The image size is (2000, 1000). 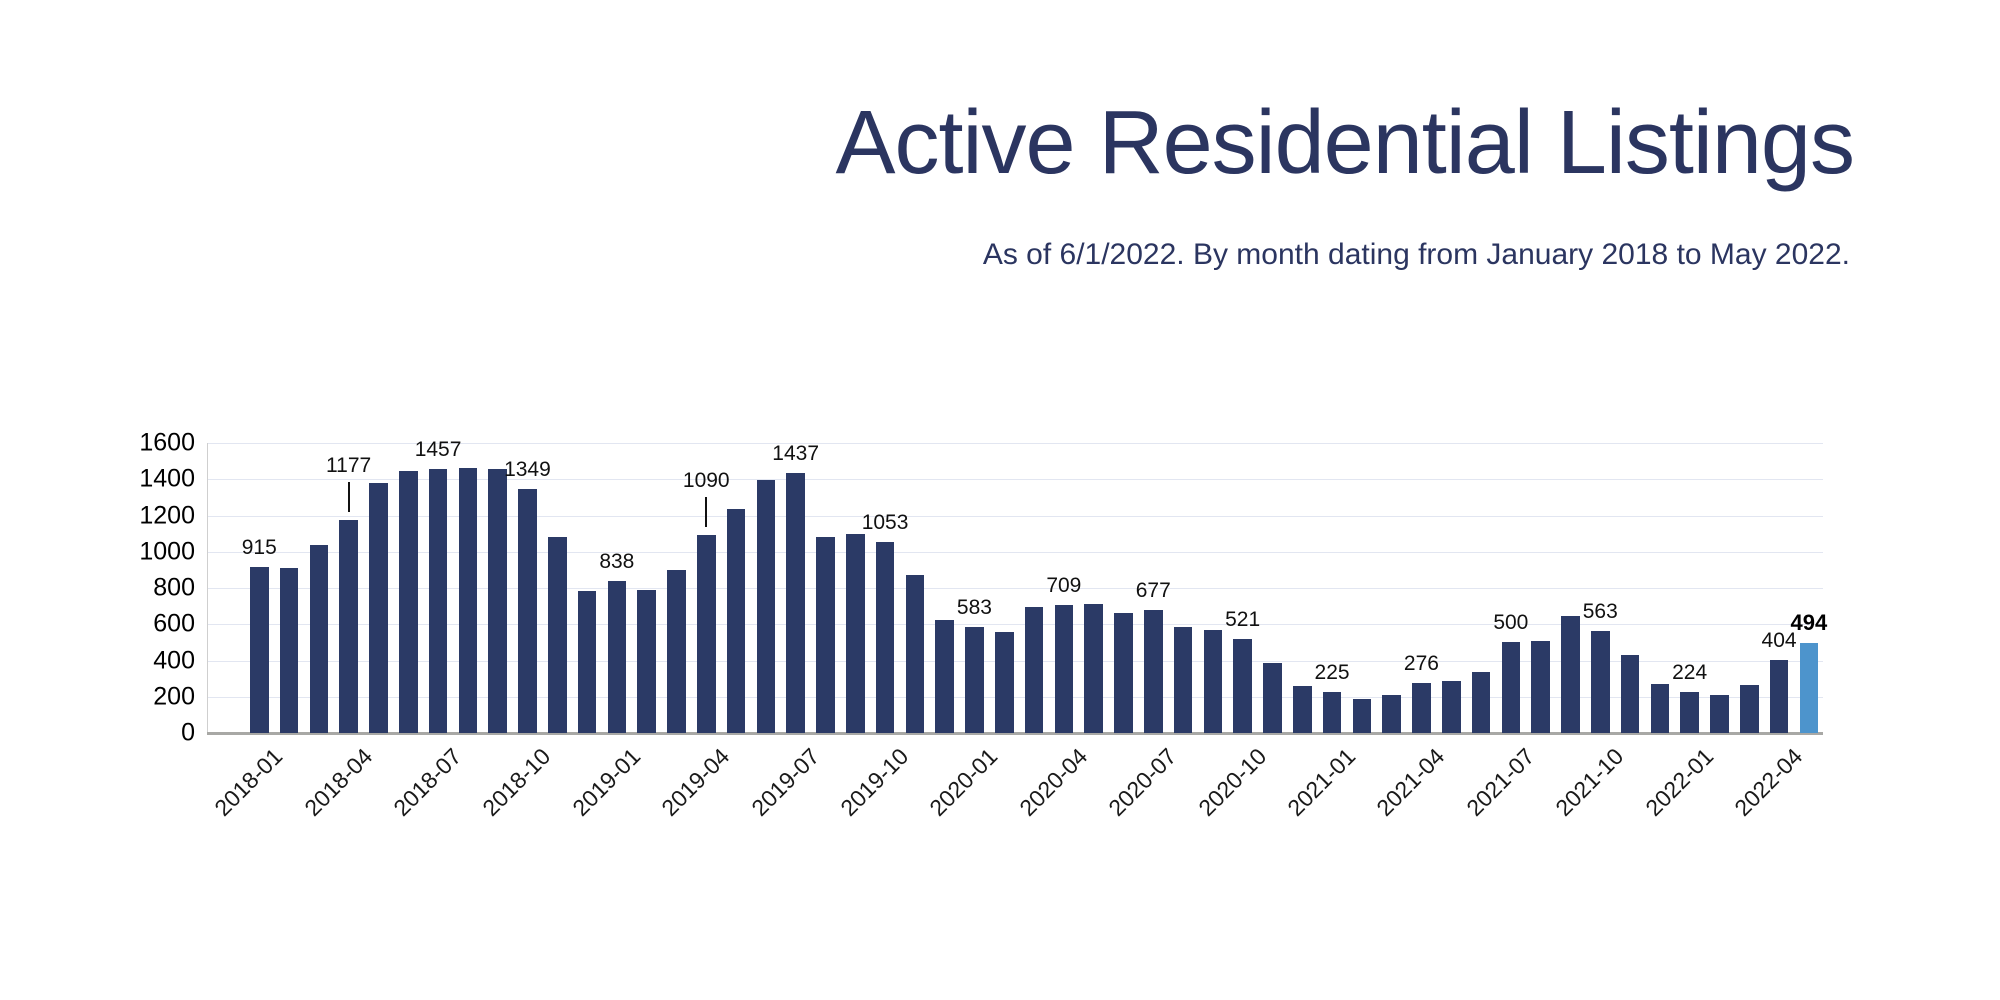 I want to click on bar-value-label: 563, so click(x=1600, y=611).